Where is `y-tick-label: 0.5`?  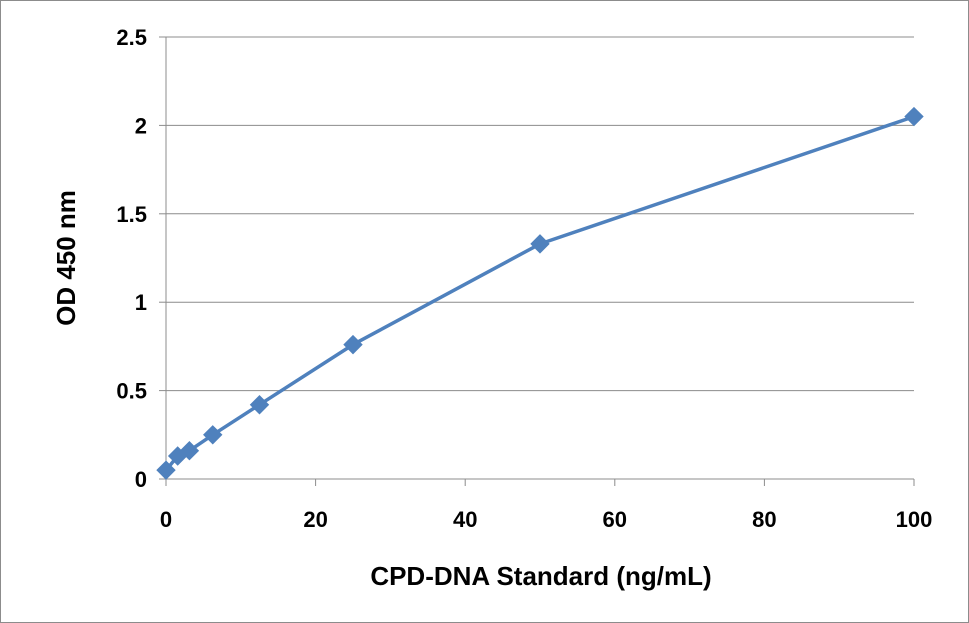 y-tick-label: 0.5 is located at coordinates (131, 391).